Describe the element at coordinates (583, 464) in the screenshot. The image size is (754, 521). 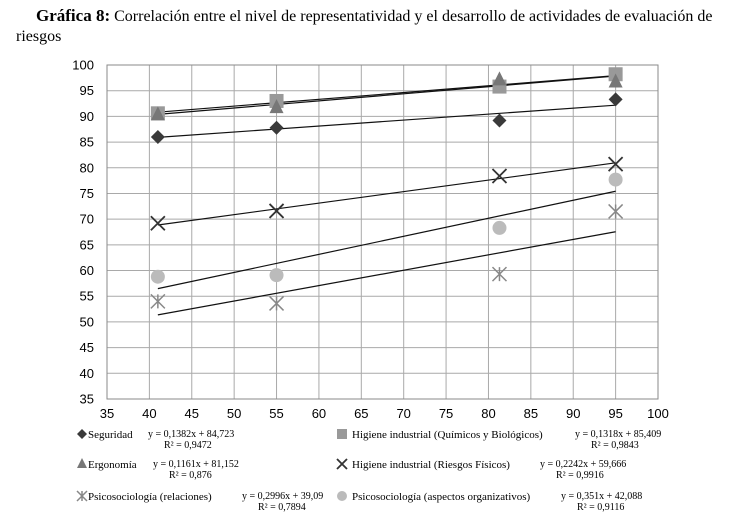
I see `trendline-equation-series-4: y = 0,2242x + 59,666` at that location.